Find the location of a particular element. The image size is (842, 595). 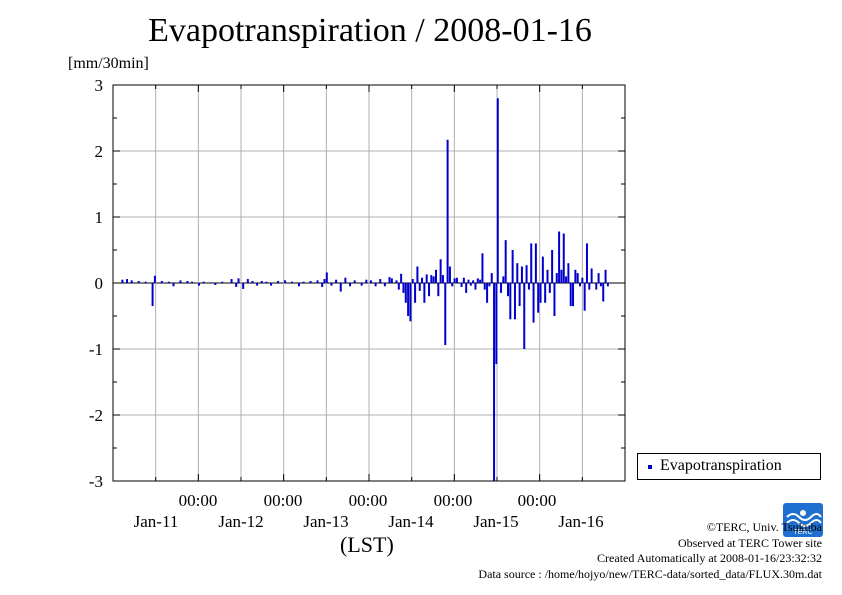

y-tick-label: 1 is located at coordinates (99, 217).